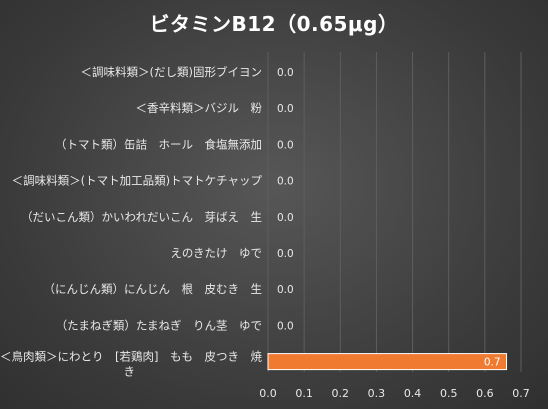 This screenshot has width=548, height=409. What do you see at coordinates (485, 393) in the screenshot?
I see `x-tick-label: 0.6` at bounding box center [485, 393].